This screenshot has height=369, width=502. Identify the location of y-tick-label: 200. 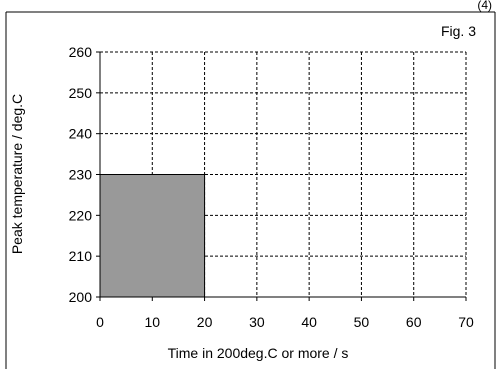
(81, 297).